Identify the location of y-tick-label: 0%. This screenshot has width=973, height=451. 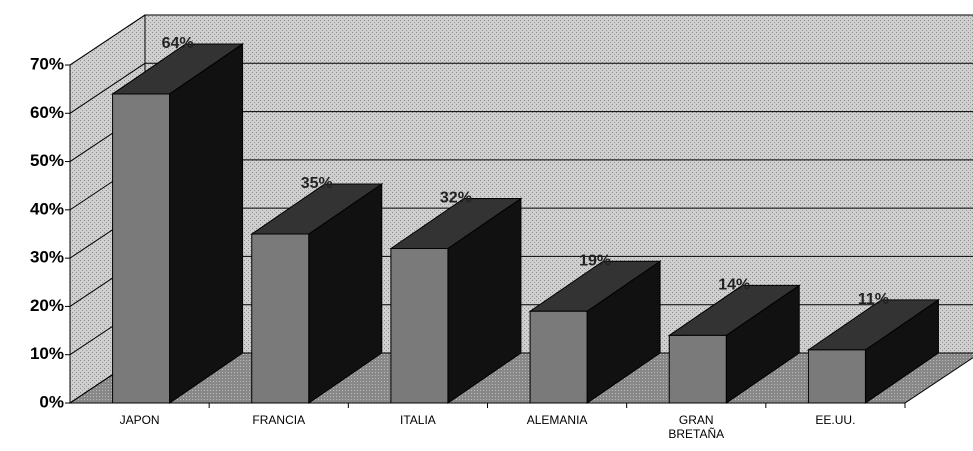
(51, 401).